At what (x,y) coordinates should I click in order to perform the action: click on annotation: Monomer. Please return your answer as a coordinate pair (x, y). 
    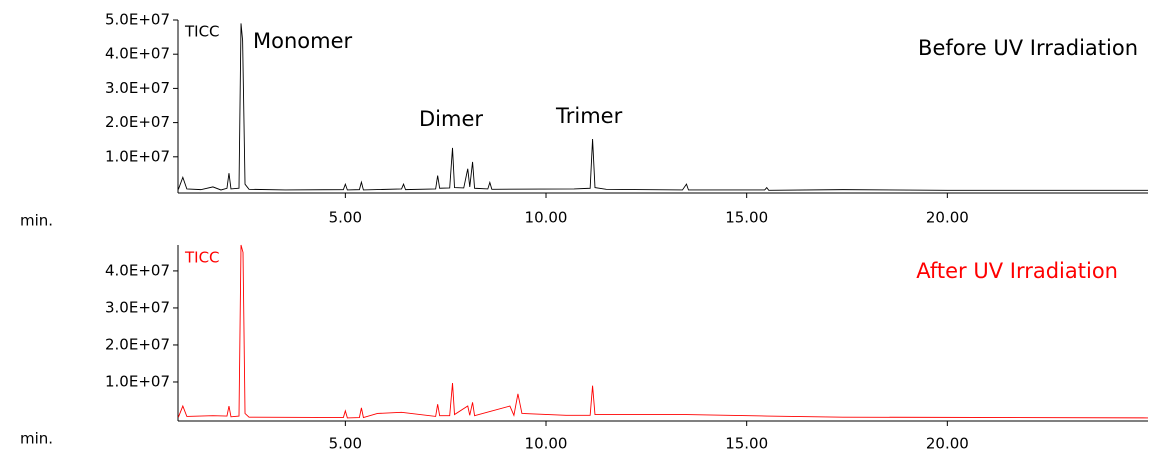
    Looking at the image, I should click on (303, 41).